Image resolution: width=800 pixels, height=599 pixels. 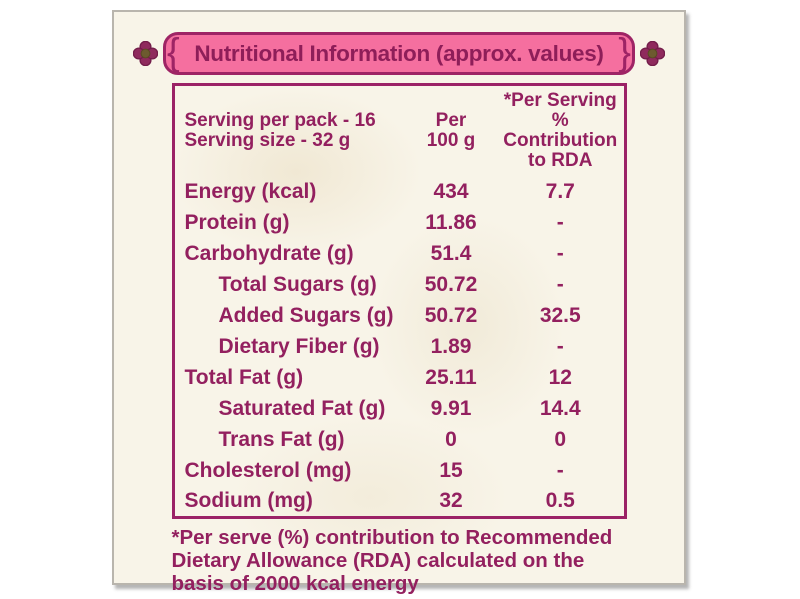 What do you see at coordinates (560, 140) in the screenshot?
I see `rda-header-line2: Contribution` at bounding box center [560, 140].